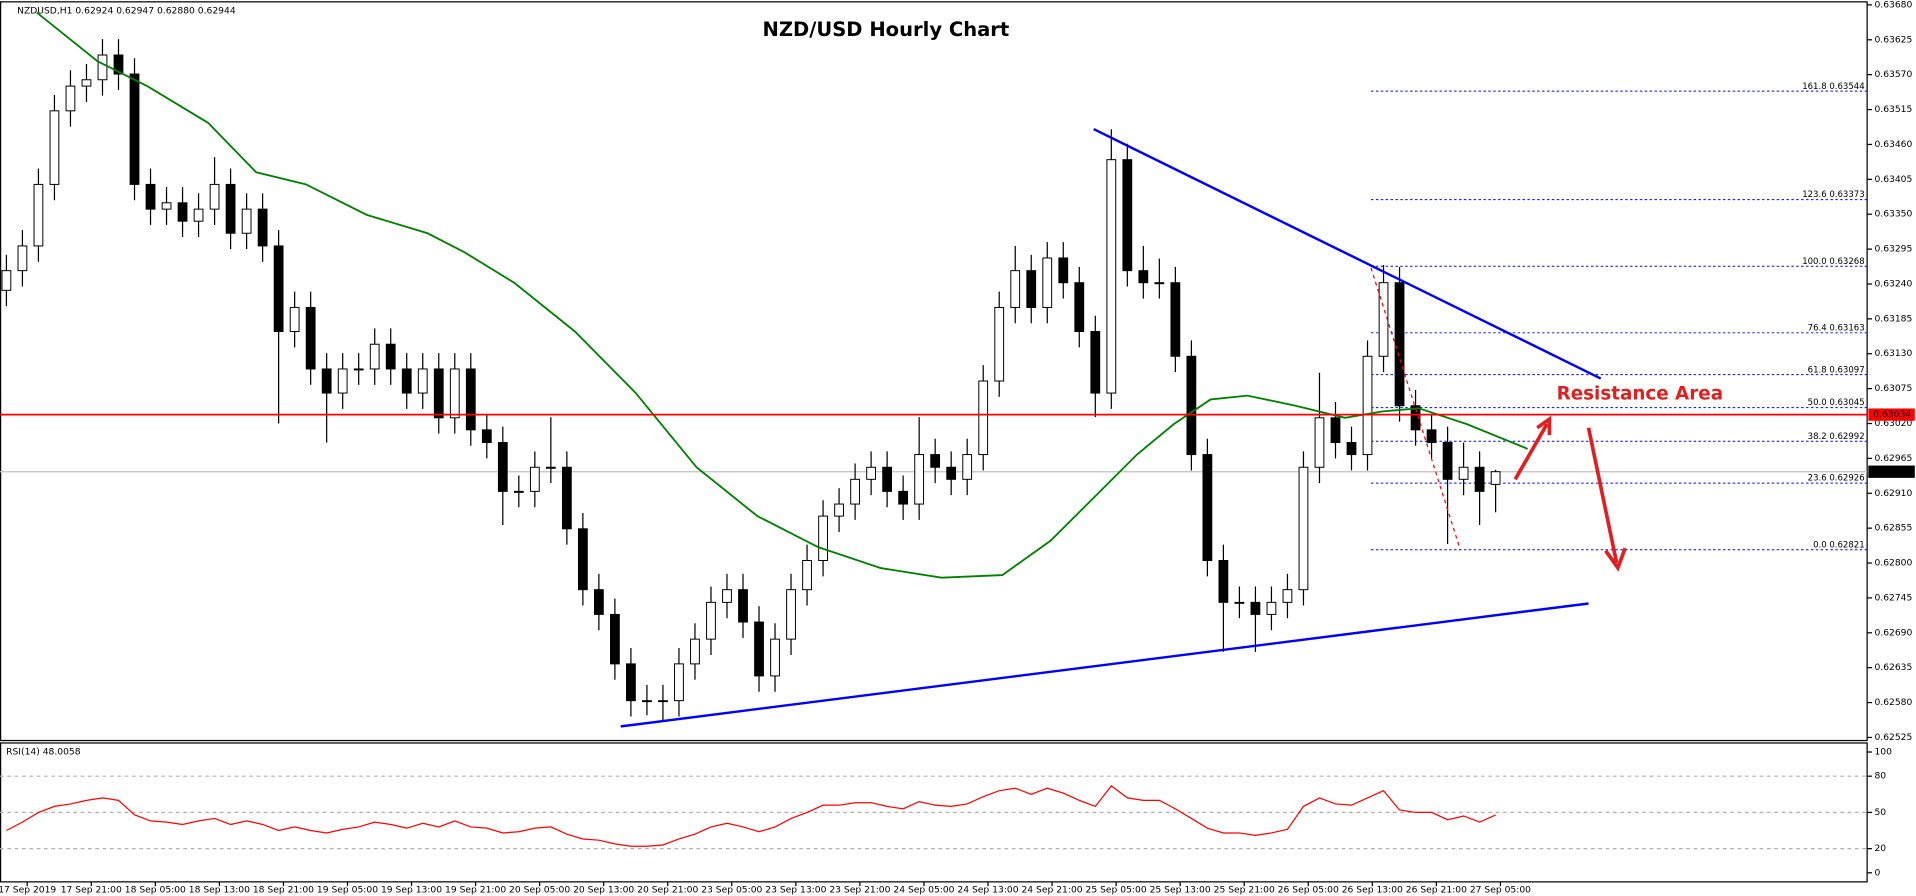 This screenshot has height=896, width=1916. Describe the element at coordinates (1893, 318) in the screenshot. I see `y-tick-label: 0.63185` at that location.